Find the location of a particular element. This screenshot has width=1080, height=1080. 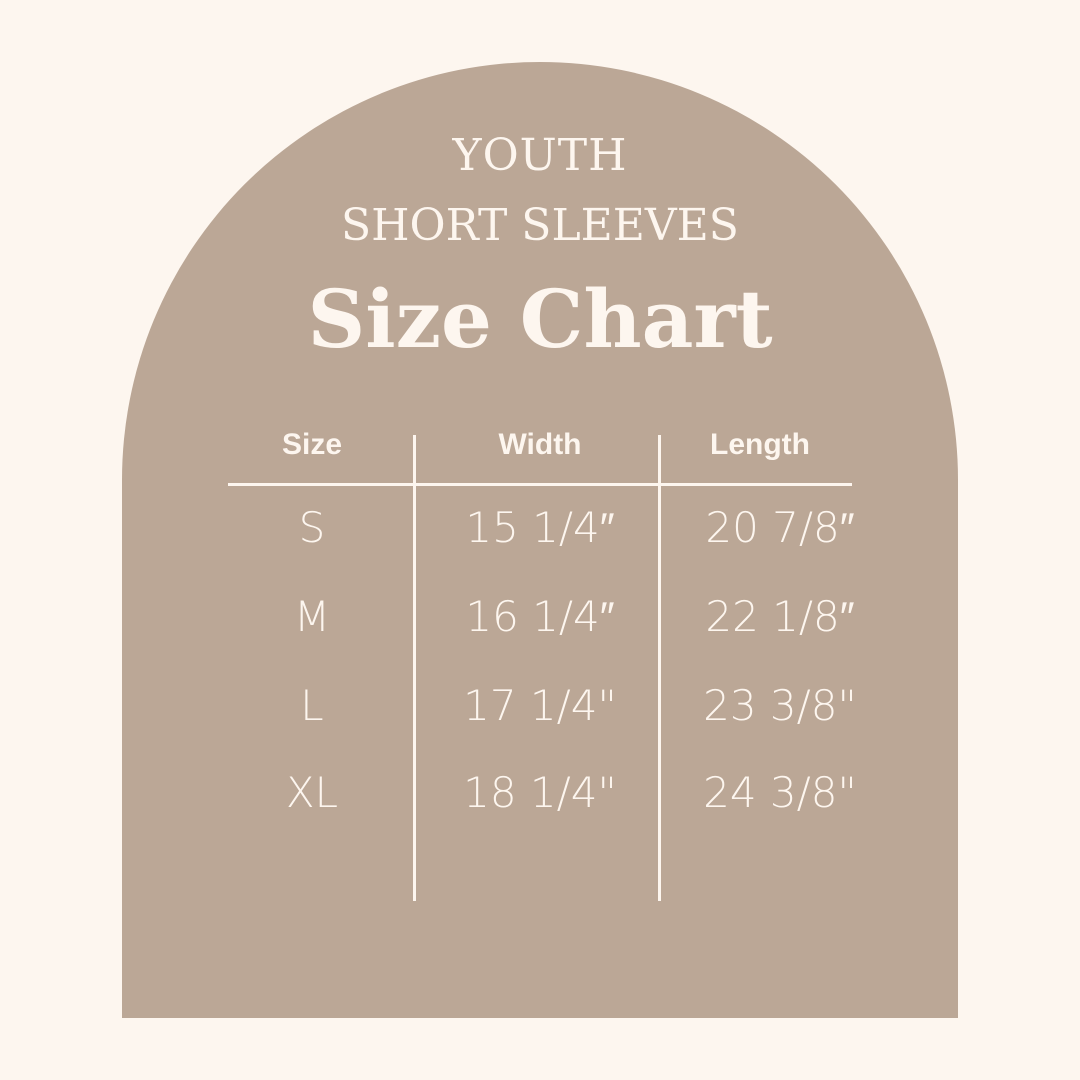

header-divider is located at coordinates (540, 484).